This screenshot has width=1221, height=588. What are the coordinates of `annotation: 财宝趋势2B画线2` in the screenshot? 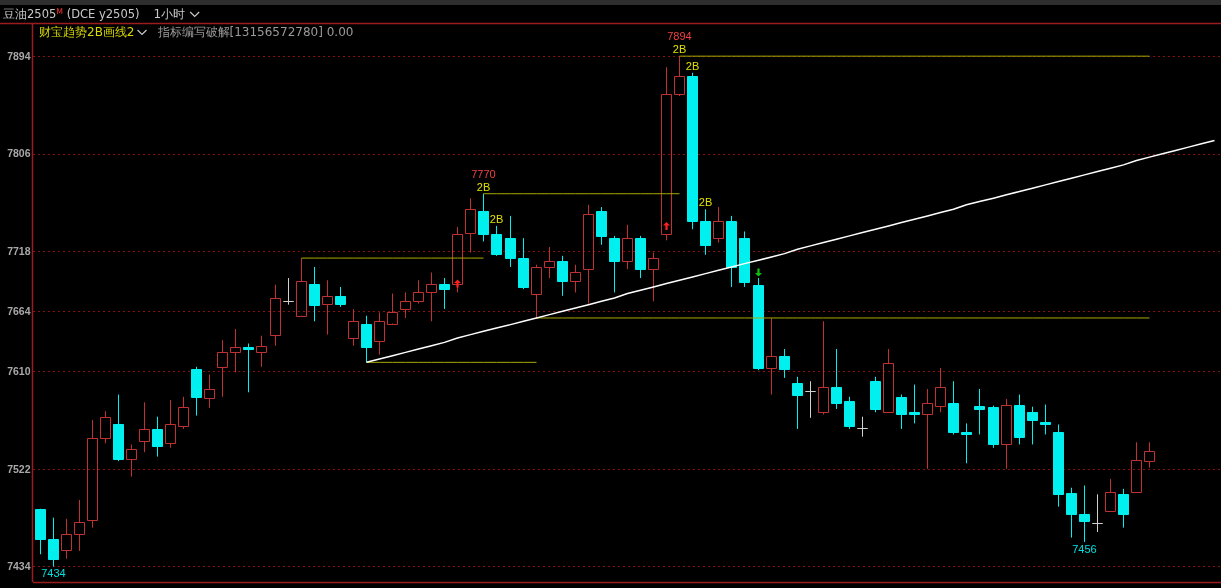 It's located at (87, 32).